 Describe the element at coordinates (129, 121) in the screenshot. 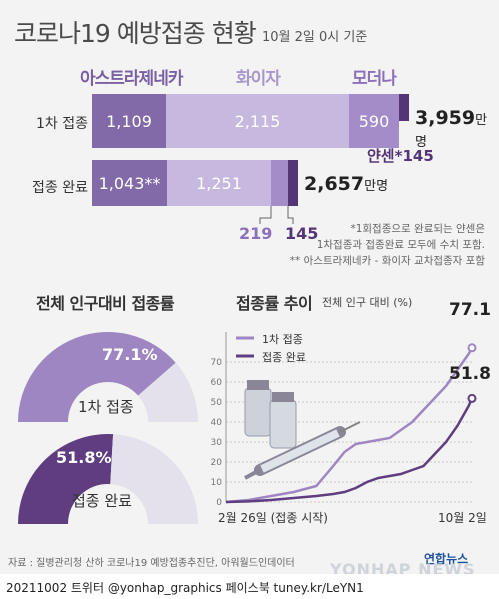

I see `bar-first-astrazeneca: 1,109` at that location.